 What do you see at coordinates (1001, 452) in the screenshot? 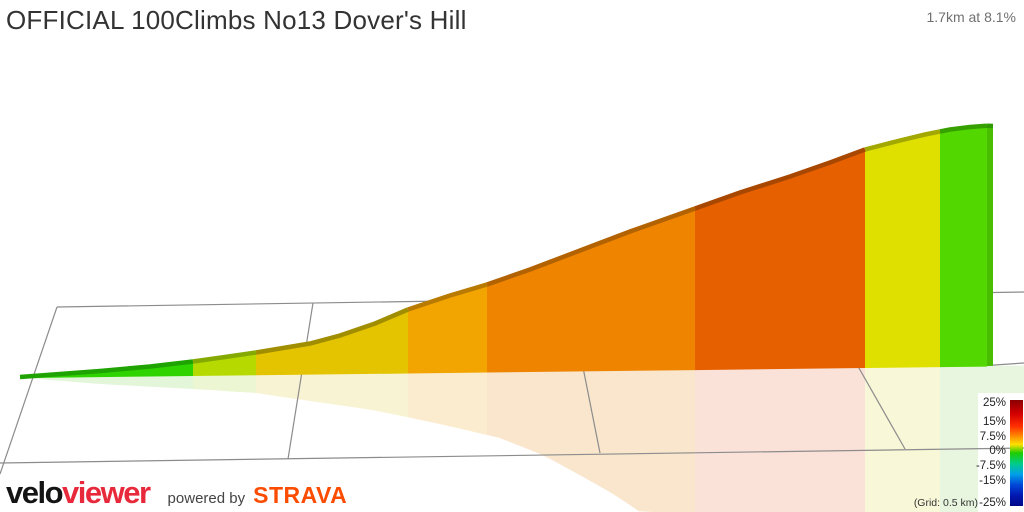
I see `legend-background` at bounding box center [1001, 452].